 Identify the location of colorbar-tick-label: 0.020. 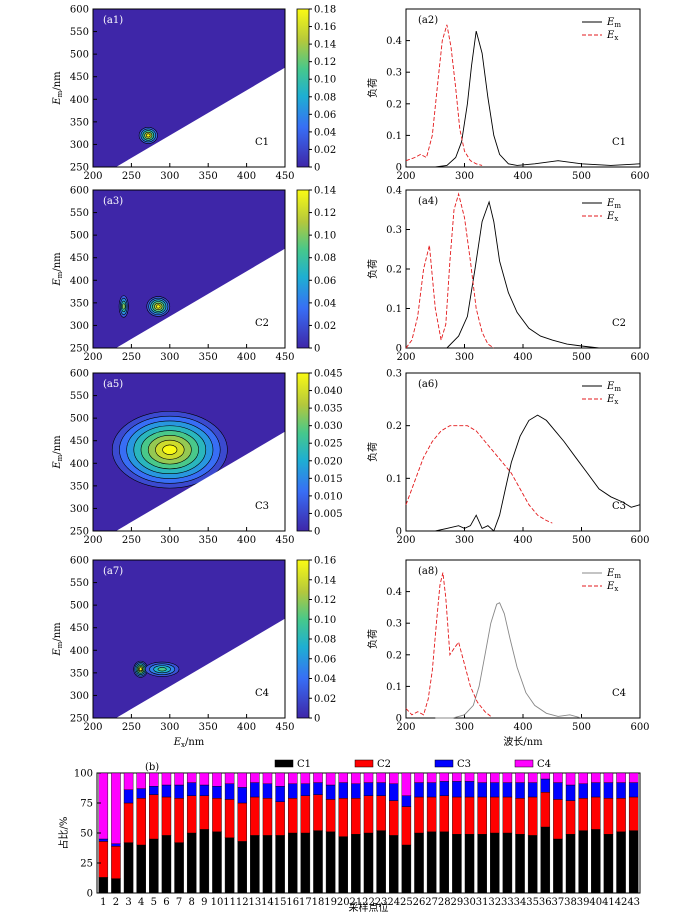
(328, 461).